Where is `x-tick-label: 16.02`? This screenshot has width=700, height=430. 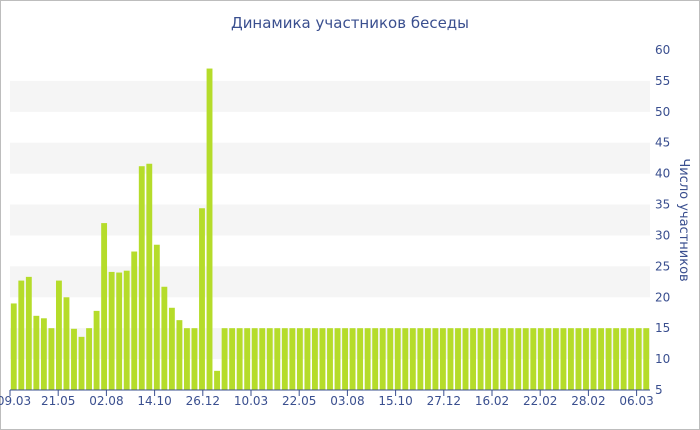 x-tick-label: 16.02 is located at coordinates (492, 401).